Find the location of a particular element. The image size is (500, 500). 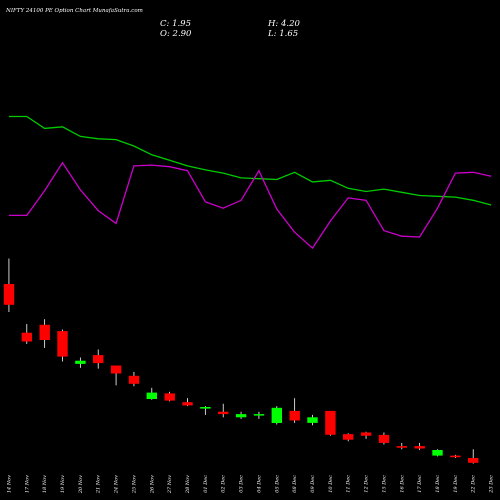

x-tick-label: 24 Nov is located at coordinates (117, 484).